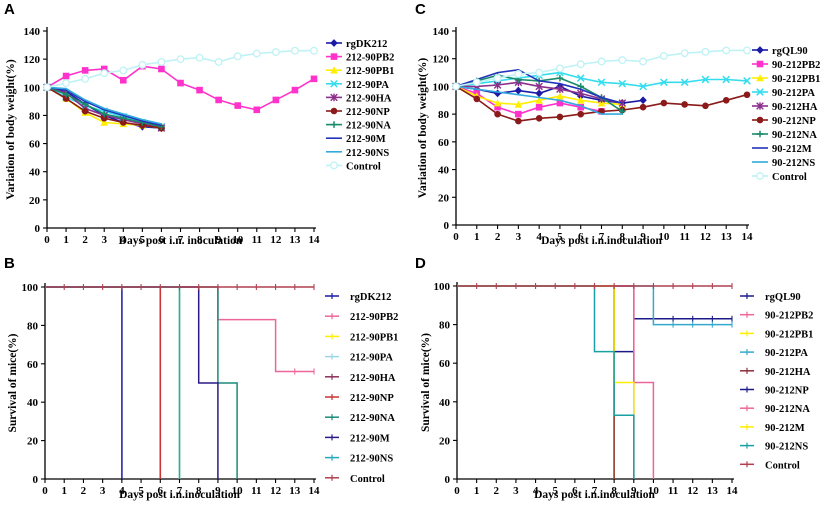 The image size is (825, 506). What do you see at coordinates (420, 9) in the screenshot?
I see `panel-label: C` at bounding box center [420, 9].